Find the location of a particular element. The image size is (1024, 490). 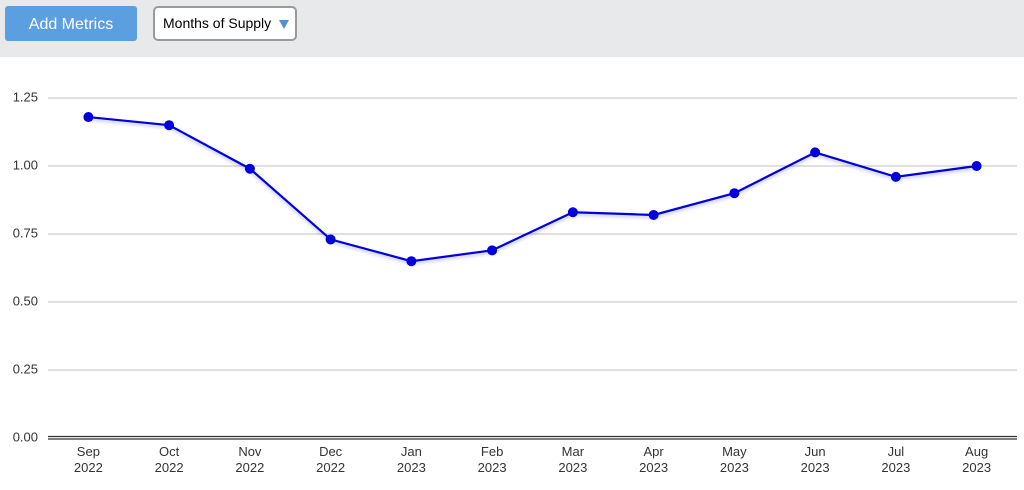

y-tick-label: 0.50 is located at coordinates (25, 300).